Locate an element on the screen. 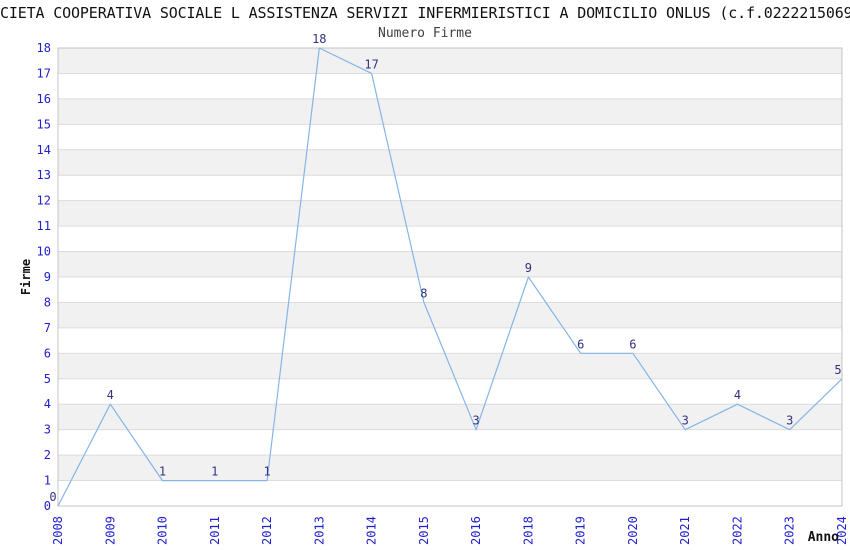 Image resolution: width=850 pixels, height=550 pixels. x-tick-label: 2024 is located at coordinates (842, 530).